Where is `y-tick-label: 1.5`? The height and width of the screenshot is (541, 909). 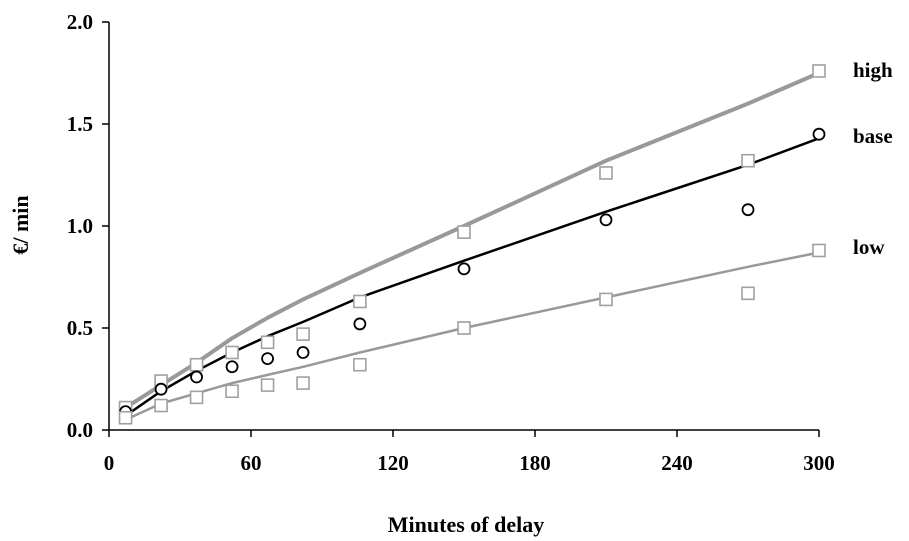 y-tick-label: 1.5 is located at coordinates (80, 124).